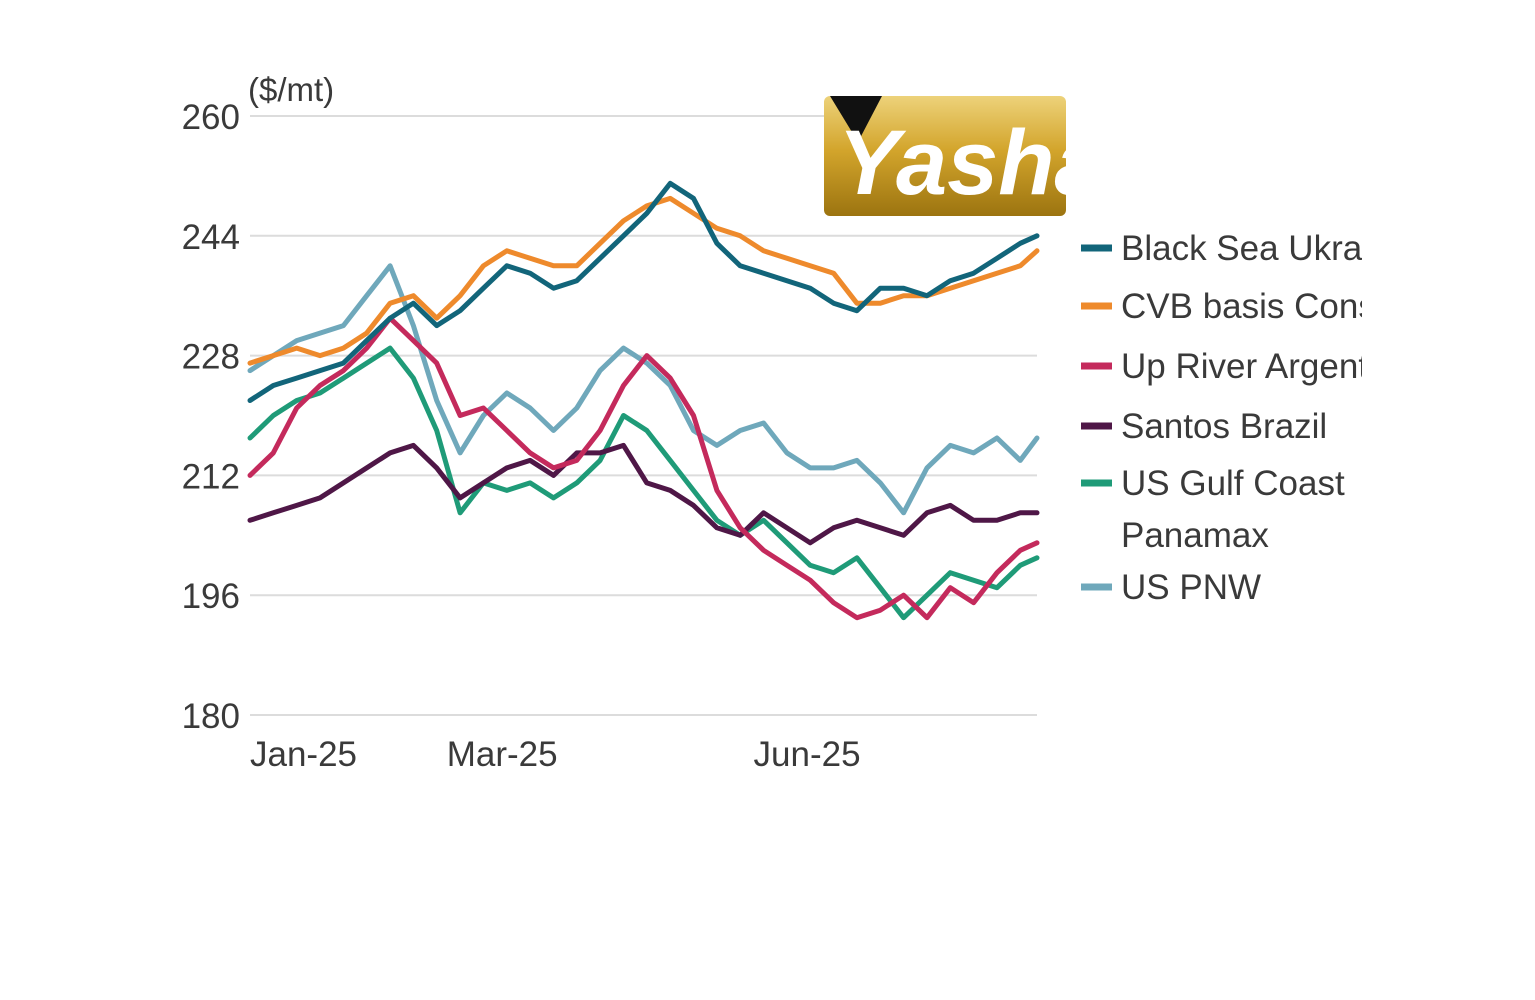 The image size is (1535, 1000). I want to click on yashar-logo: Yashar, so click(985, 156).